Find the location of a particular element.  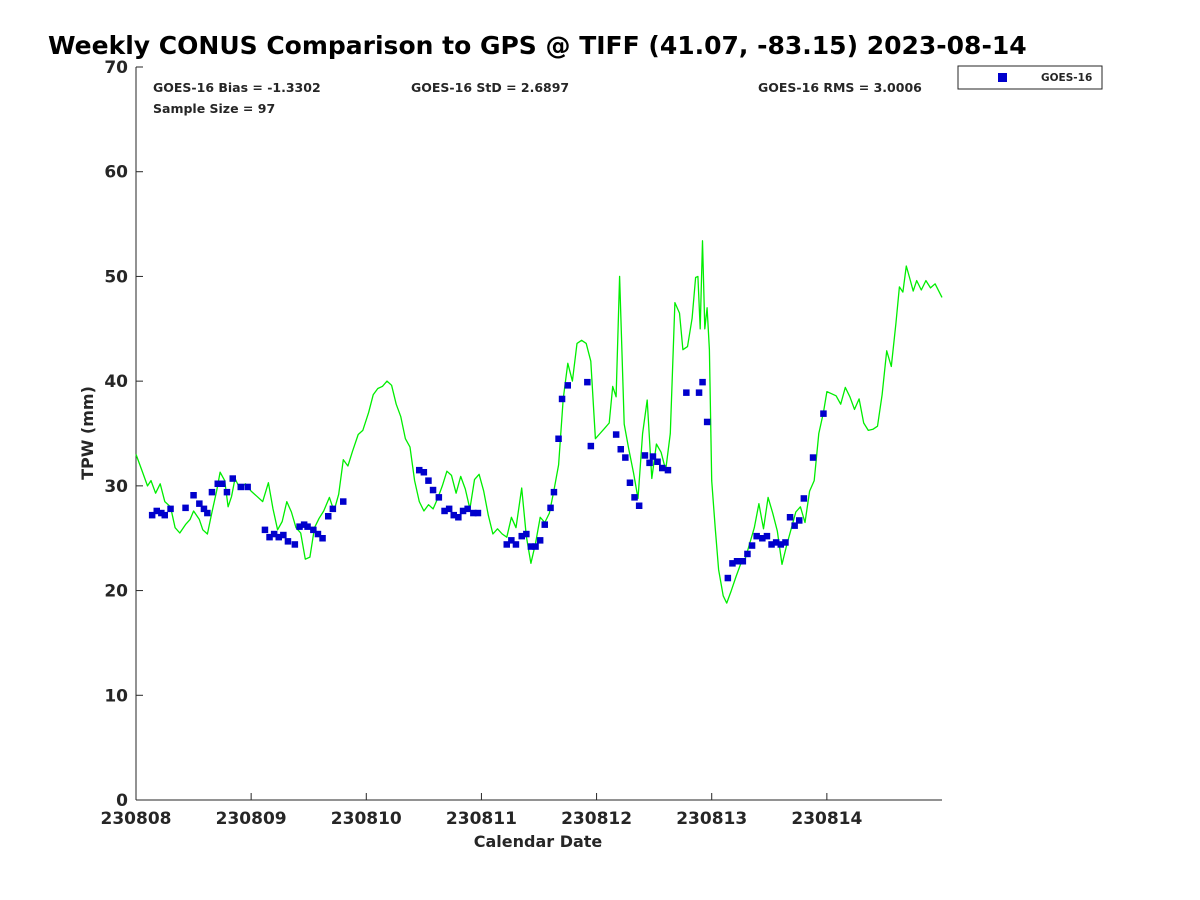

legend-box is located at coordinates (1030, 77).